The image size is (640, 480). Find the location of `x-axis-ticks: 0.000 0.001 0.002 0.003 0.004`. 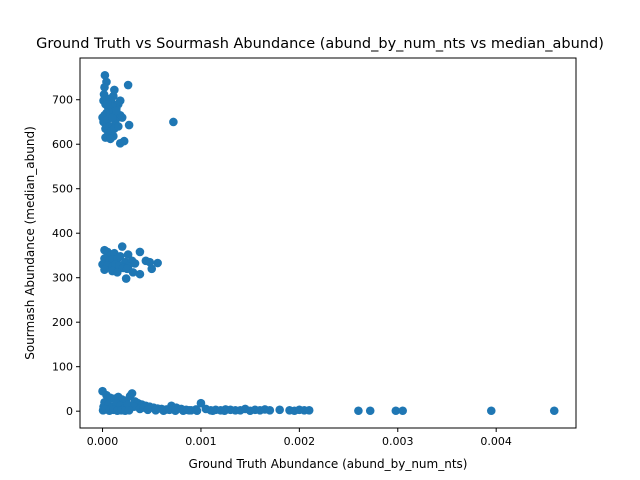

x-axis-ticks: 0.000 0.001 0.002 0.003 0.004 is located at coordinates (299, 438).